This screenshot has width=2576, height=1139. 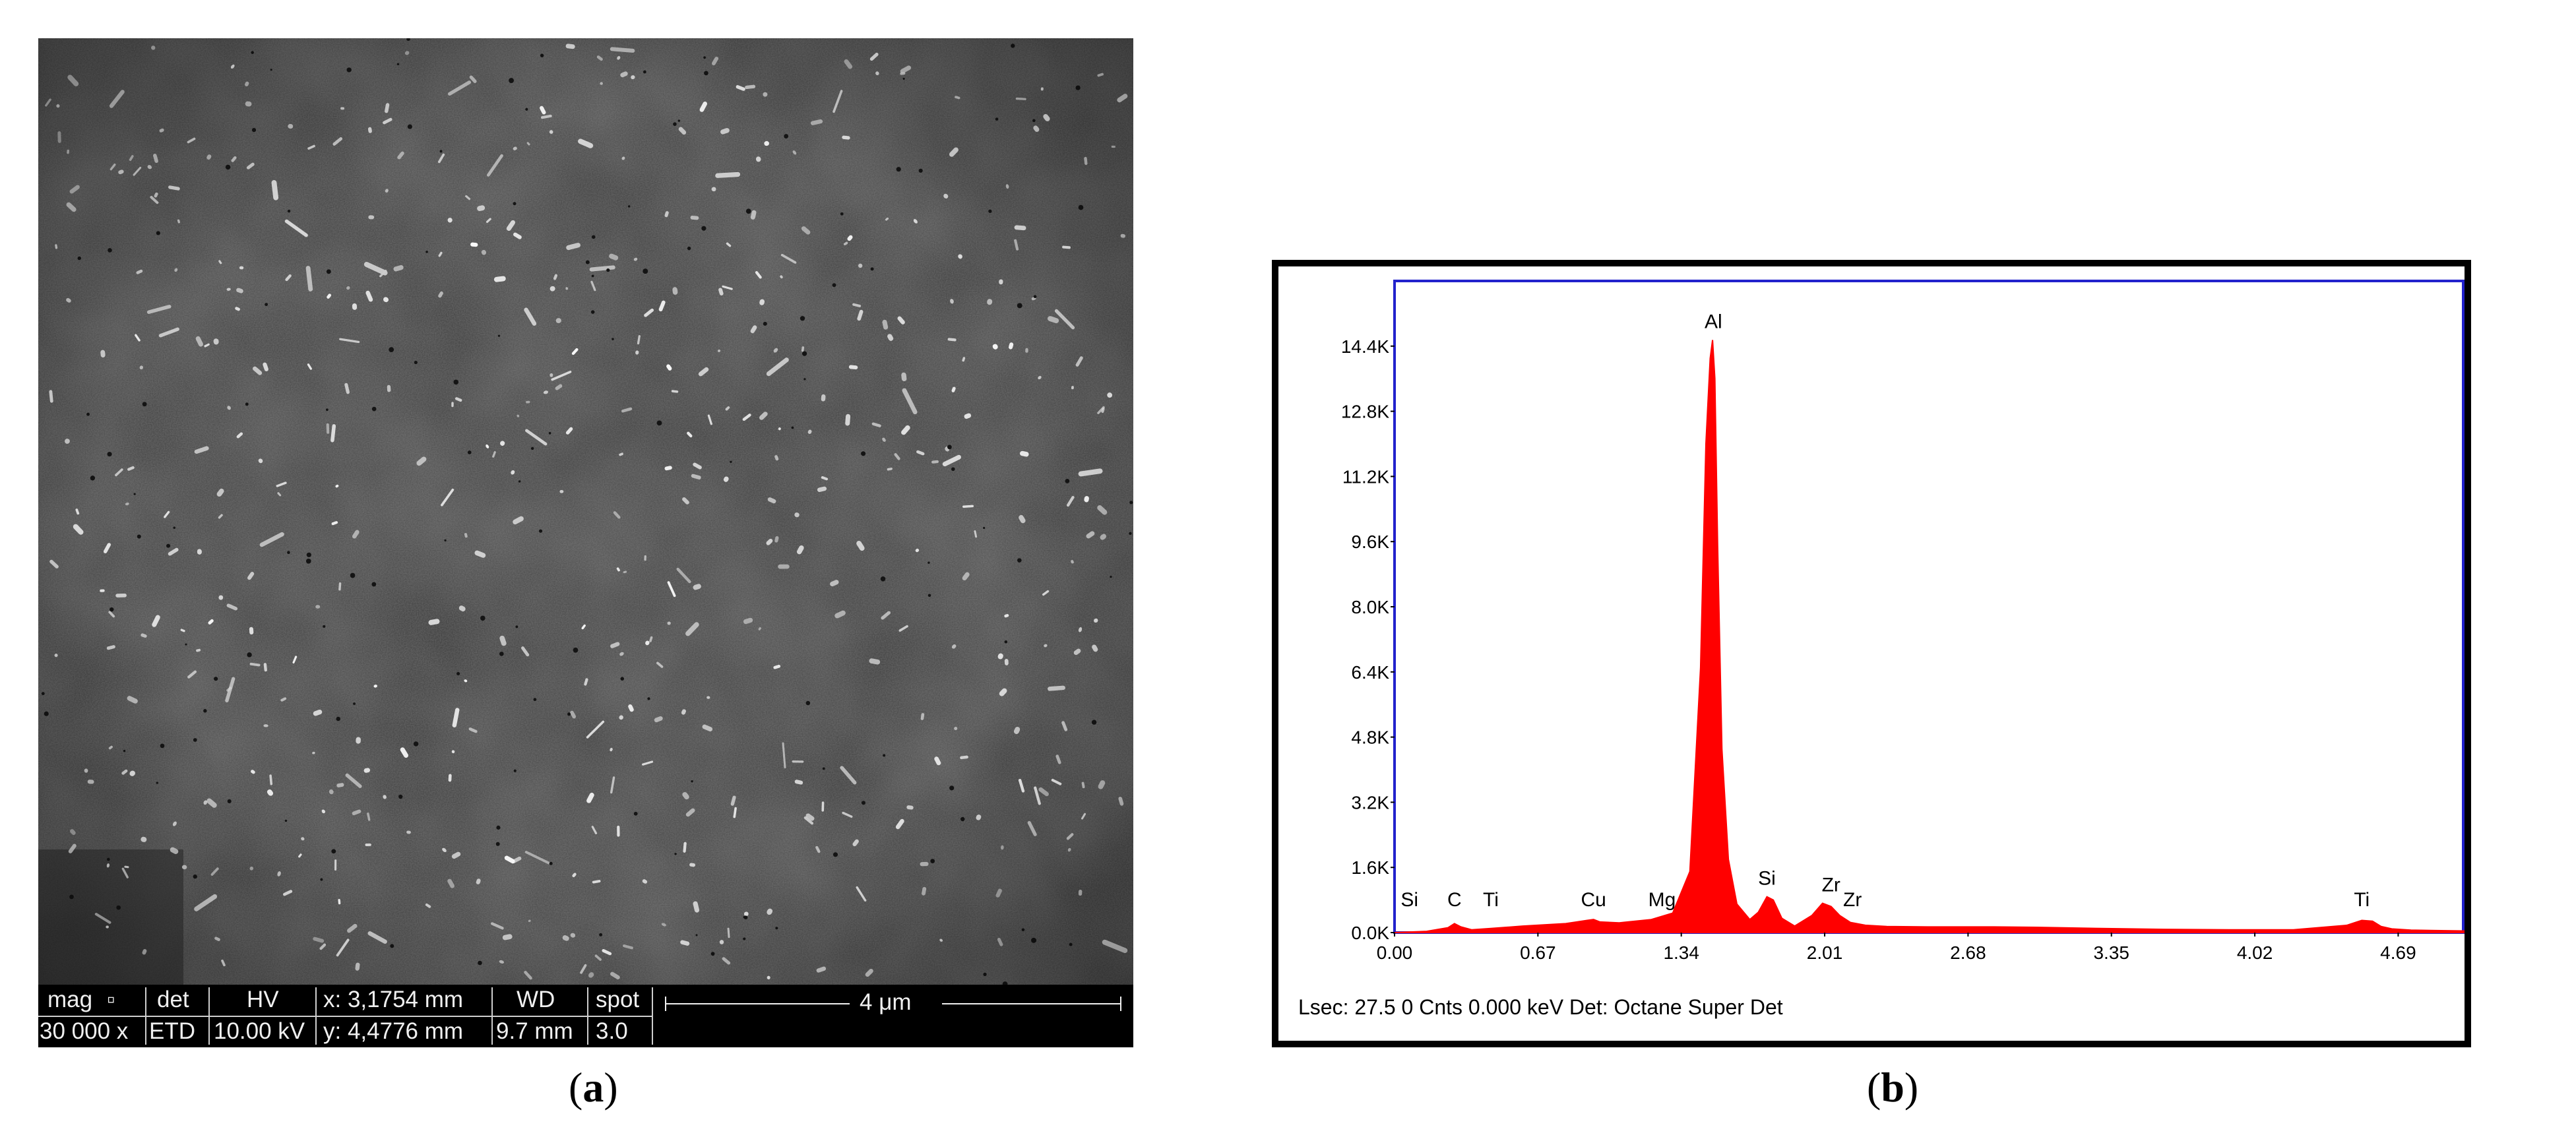 I want to click on y-tick-label: 1.6K, so click(x=1370, y=867).